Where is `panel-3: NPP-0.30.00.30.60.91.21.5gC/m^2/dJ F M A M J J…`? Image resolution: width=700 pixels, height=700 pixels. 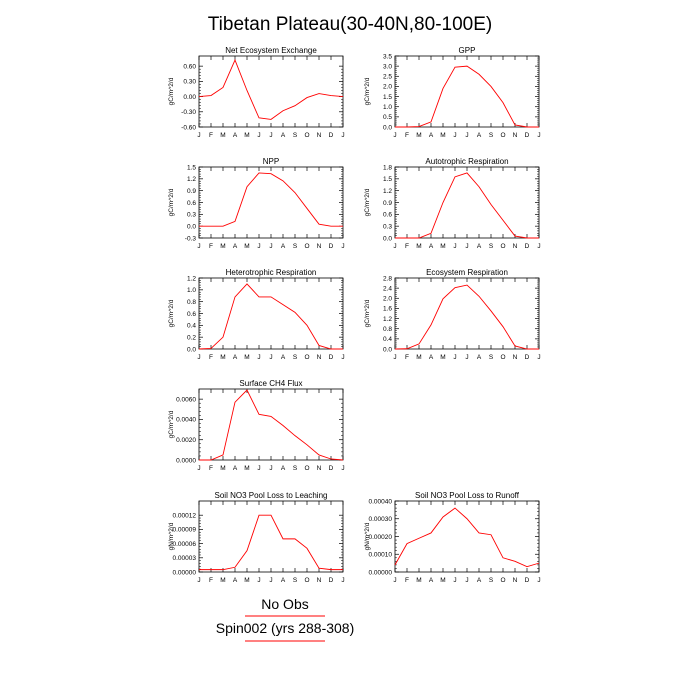 panel-3: NPP-0.30.00.30.60.91.21.5gC/m^2/dJ F M A M J J… is located at coordinates (256, 203).